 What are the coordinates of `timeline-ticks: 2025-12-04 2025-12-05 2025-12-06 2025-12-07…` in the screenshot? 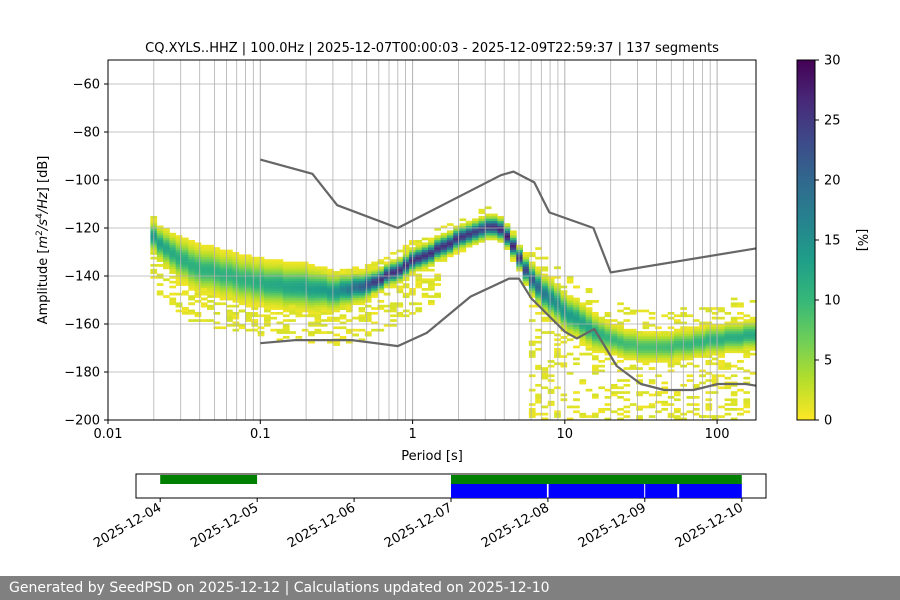 It's located at (418, 524).